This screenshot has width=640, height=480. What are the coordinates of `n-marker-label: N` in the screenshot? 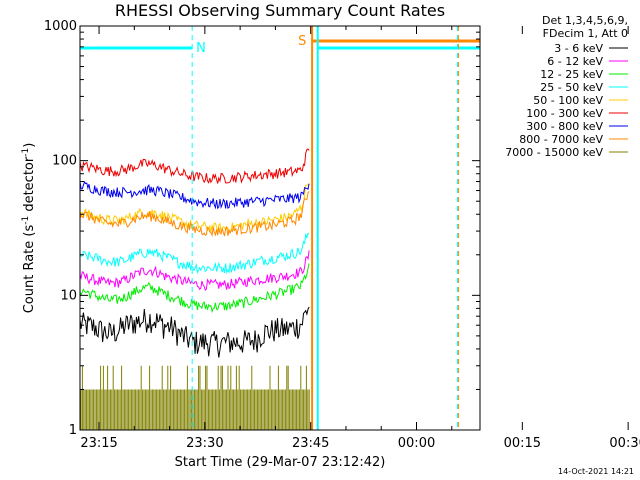 It's located at (201, 48).